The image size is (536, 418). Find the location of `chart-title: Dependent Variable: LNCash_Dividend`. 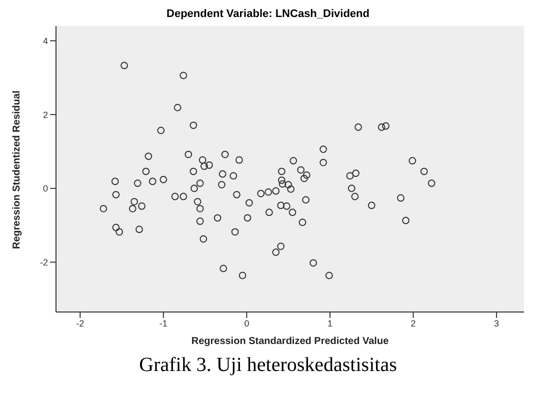

chart-title: Dependent Variable: LNCash_Dividend is located at coordinates (268, 14).